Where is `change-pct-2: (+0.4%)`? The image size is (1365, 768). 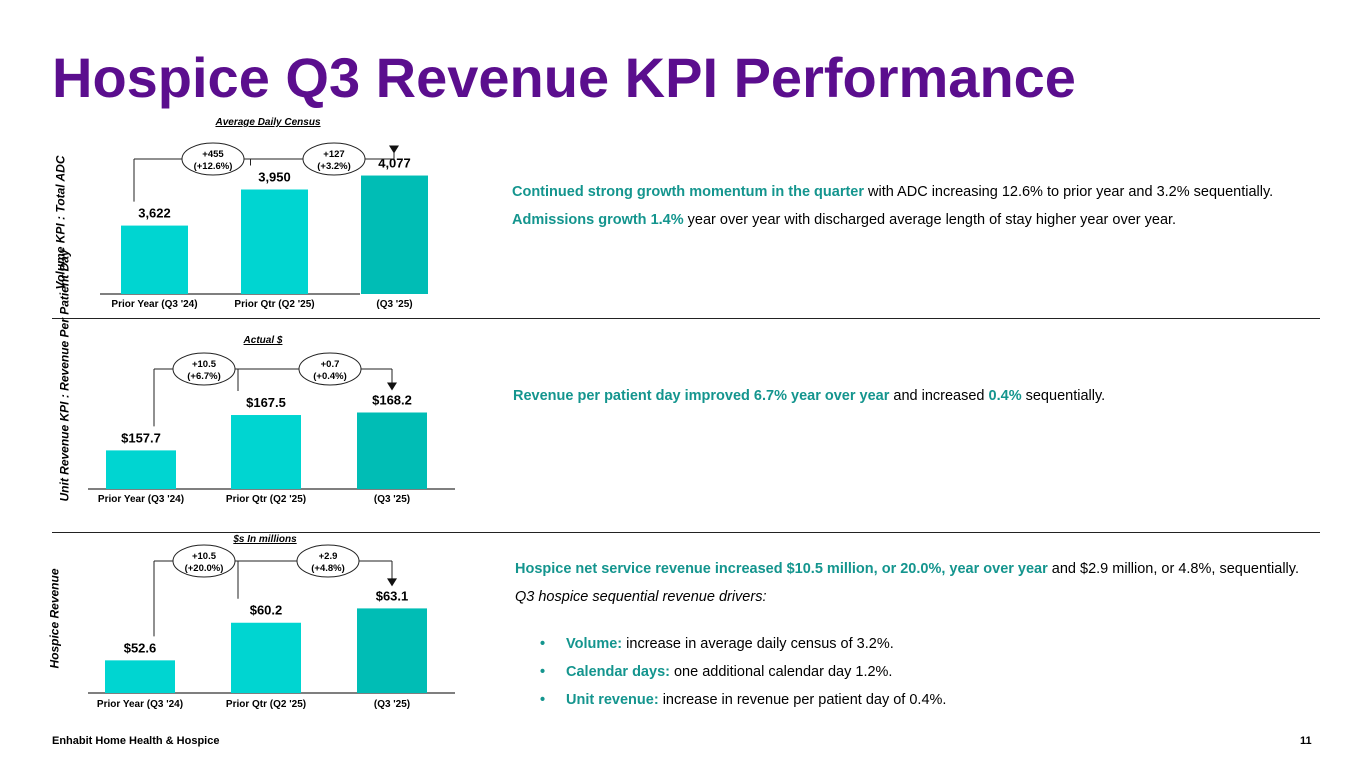
change-pct-2: (+0.4%) is located at coordinates (330, 376).